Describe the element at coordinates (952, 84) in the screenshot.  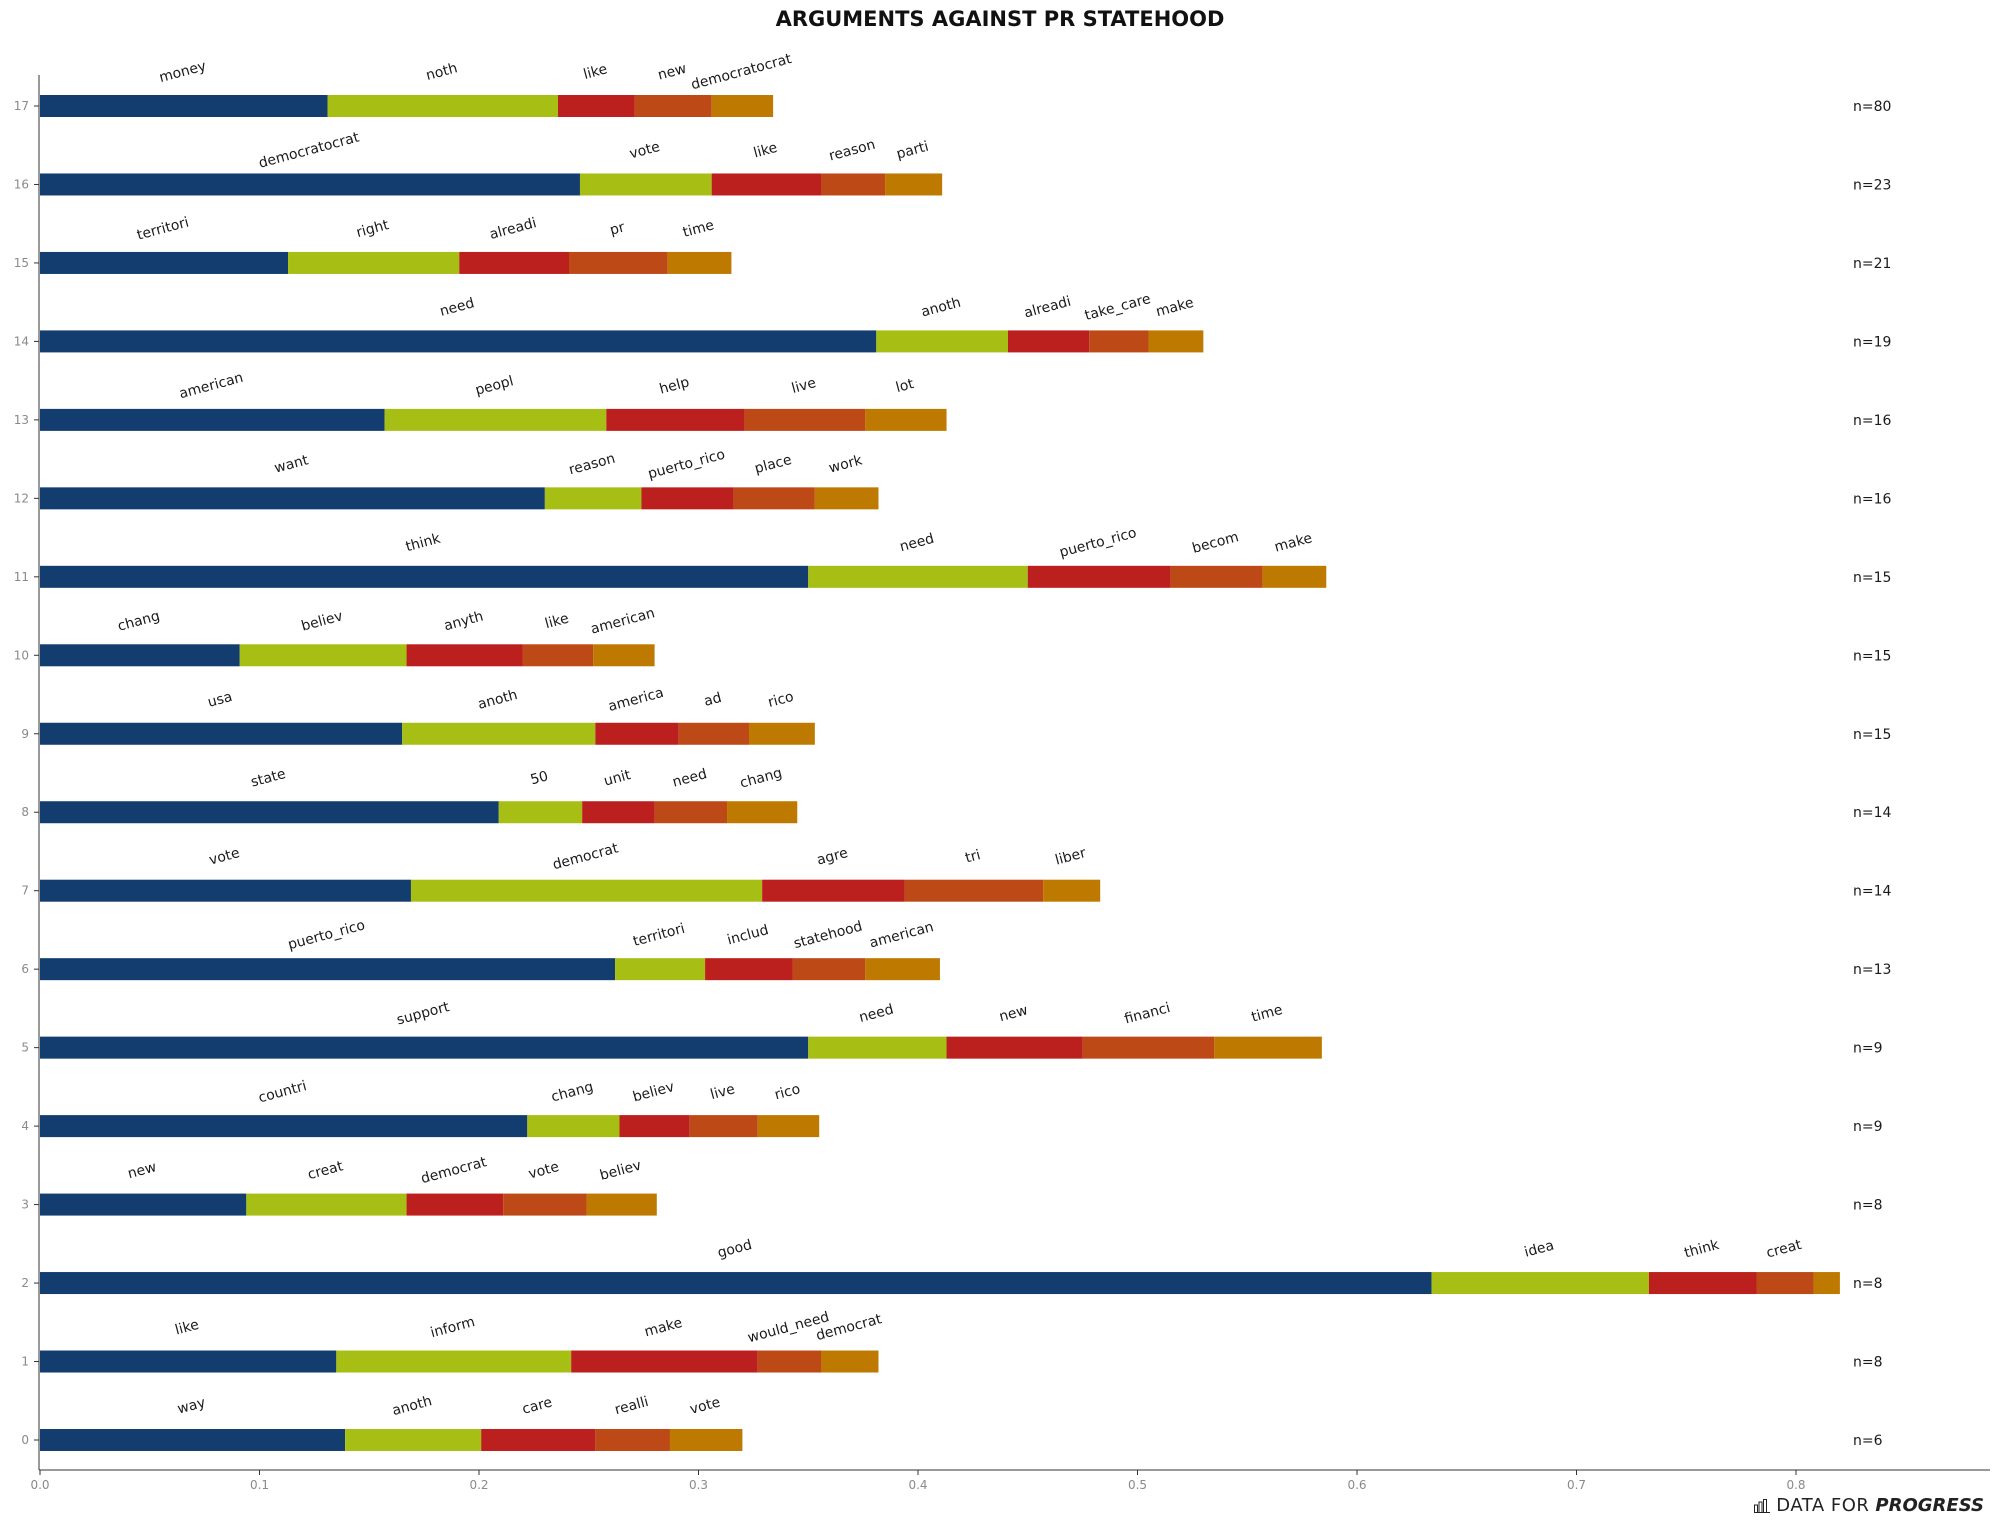
I see `bar-row: 17 money noth like new democratocrat n=80` at that location.